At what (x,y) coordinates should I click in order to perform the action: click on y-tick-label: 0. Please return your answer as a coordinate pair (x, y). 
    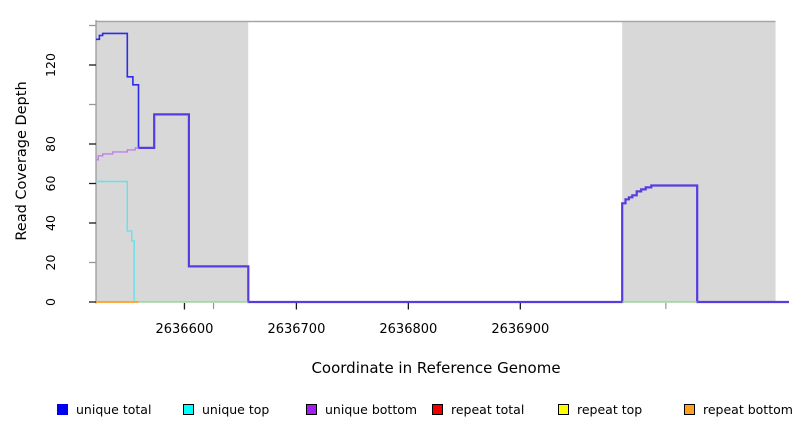
    Looking at the image, I should click on (50, 302).